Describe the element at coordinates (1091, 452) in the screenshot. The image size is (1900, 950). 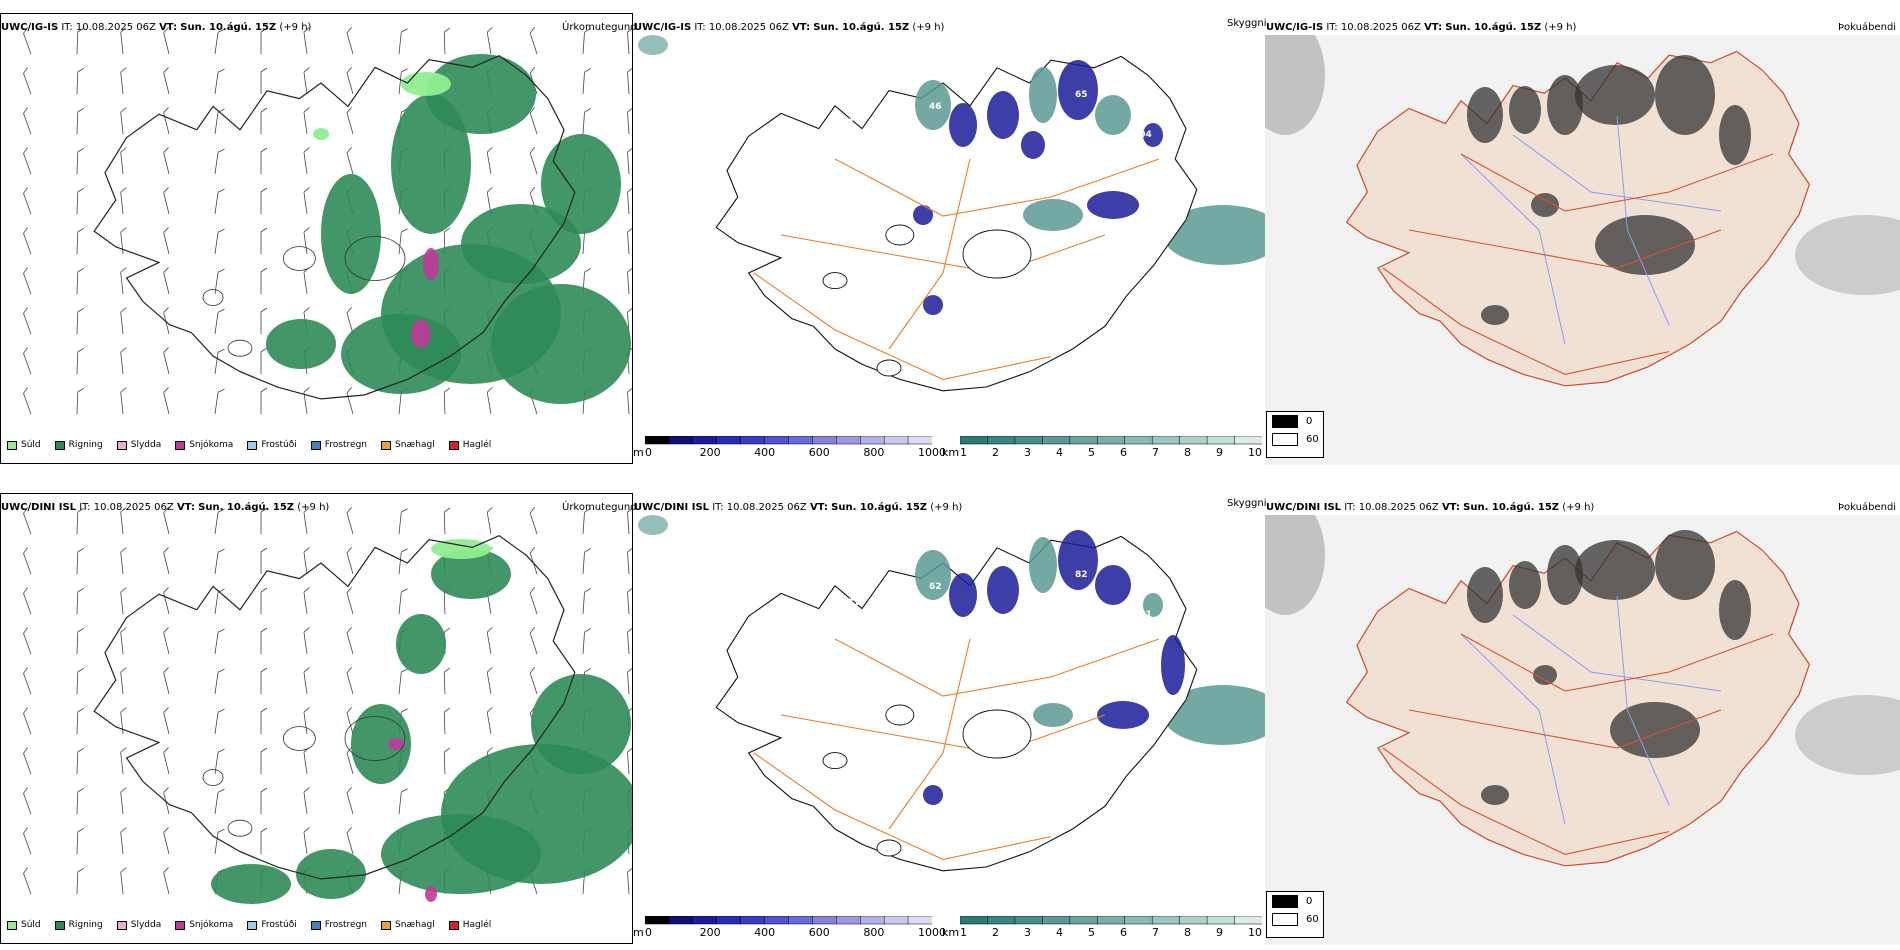
I see `colorbar-tick: 5` at that location.